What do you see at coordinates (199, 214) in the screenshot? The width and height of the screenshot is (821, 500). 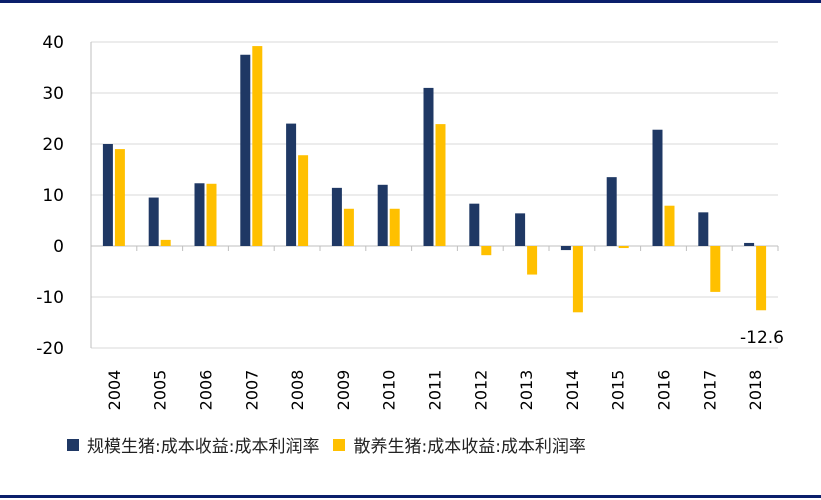 I see `bar-series-1-2006` at bounding box center [199, 214].